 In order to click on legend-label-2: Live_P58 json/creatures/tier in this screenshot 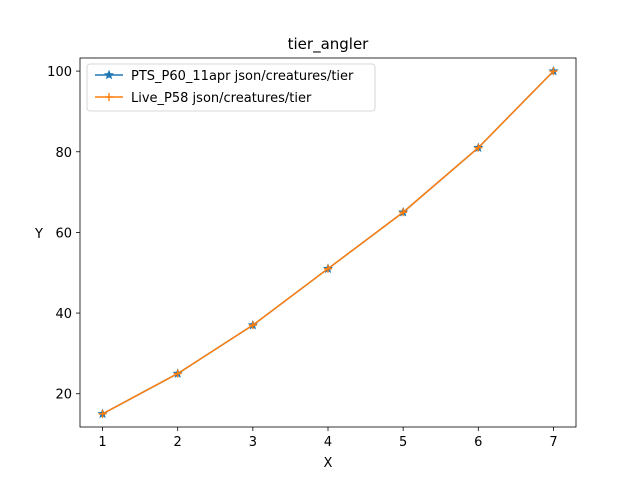, I will do `click(221, 98)`.